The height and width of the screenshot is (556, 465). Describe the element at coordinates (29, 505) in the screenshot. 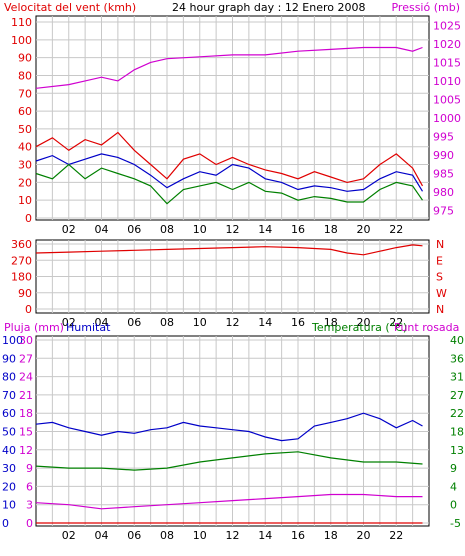

I see `rain-tick-label: 3` at that location.